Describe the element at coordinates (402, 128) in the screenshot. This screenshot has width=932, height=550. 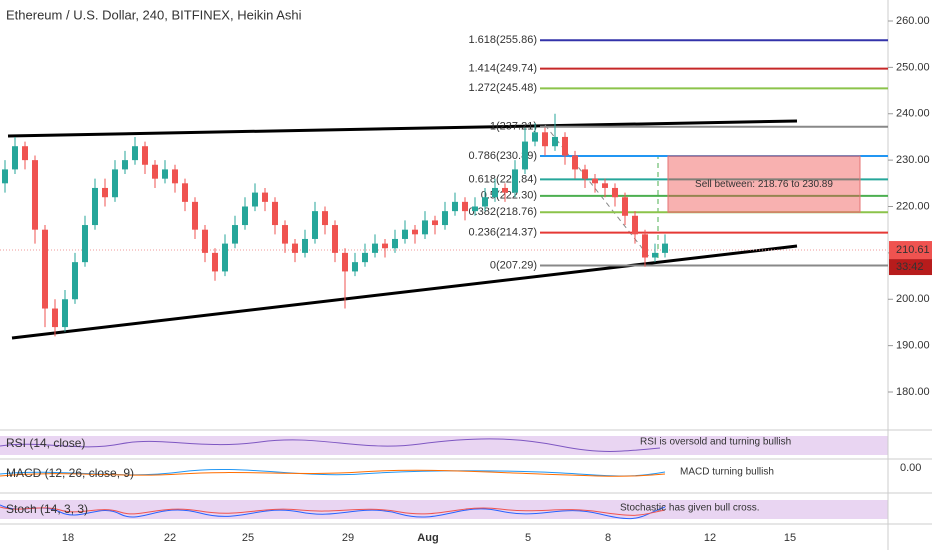
I see `upper-trendline` at that location.